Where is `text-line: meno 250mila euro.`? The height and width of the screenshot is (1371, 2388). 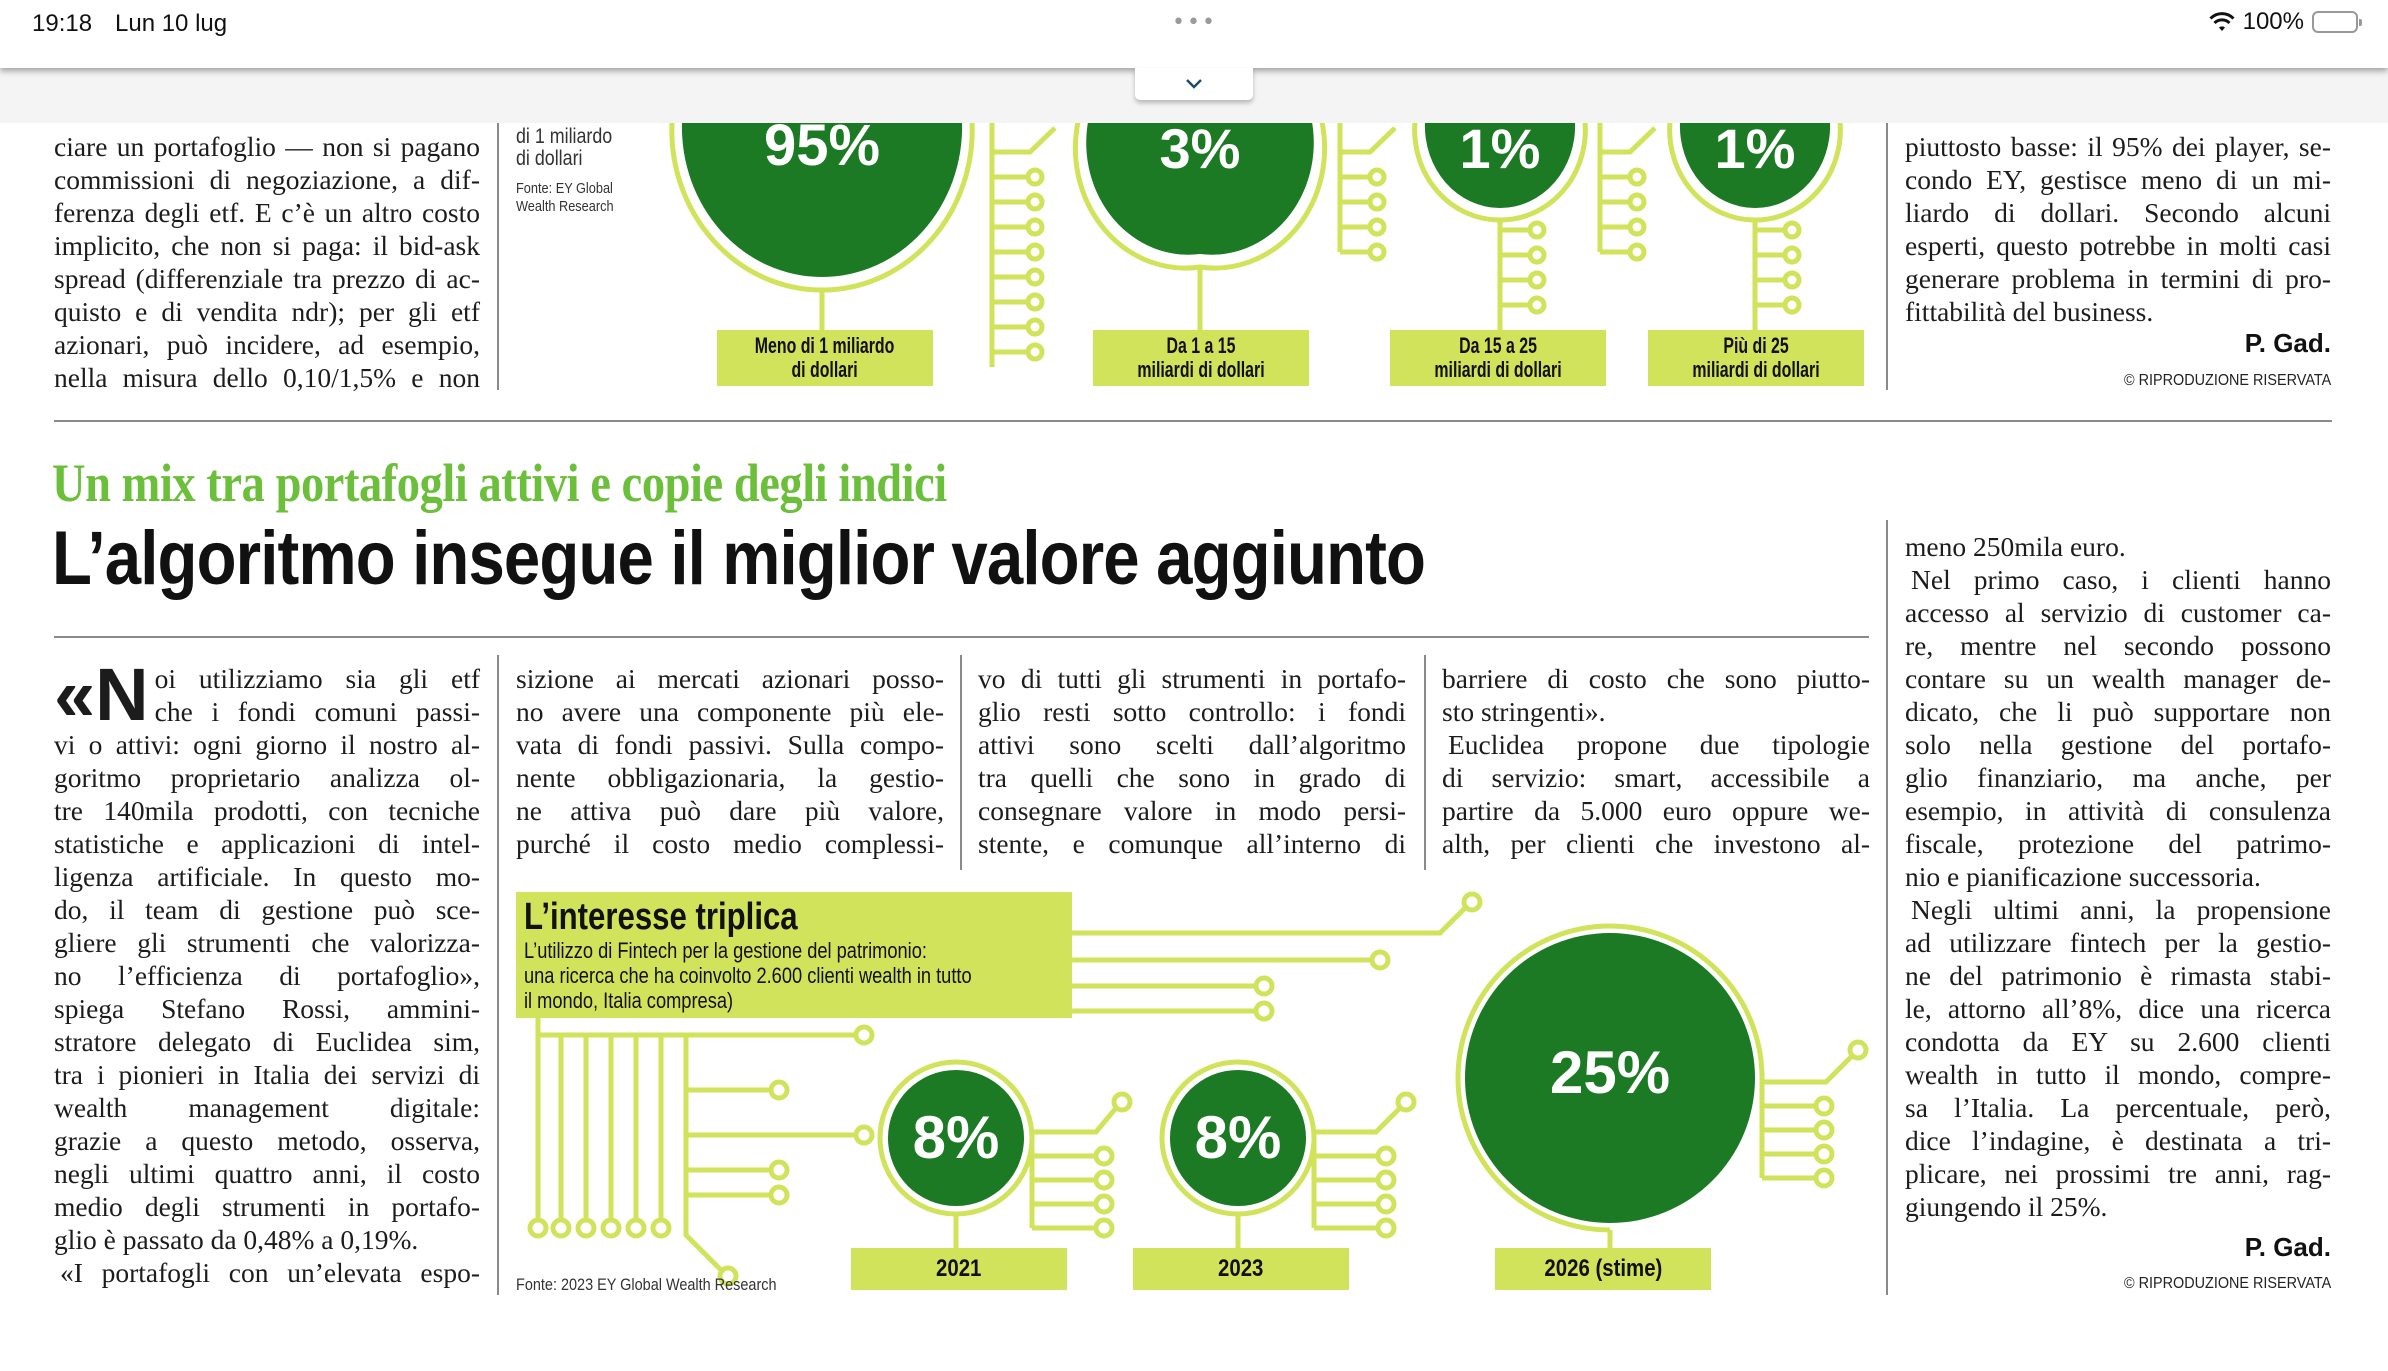 text-line: meno 250mila euro. is located at coordinates (2015, 546).